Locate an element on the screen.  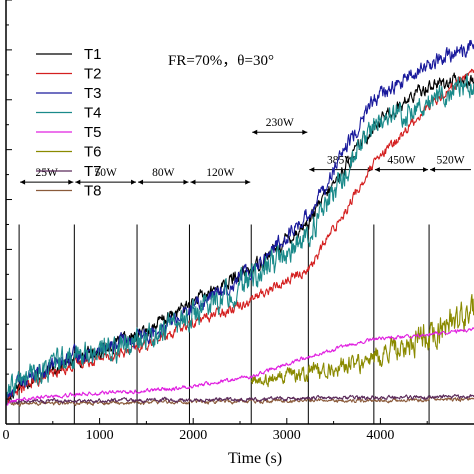
x-tick-label: 0 is located at coordinates (6, 435).